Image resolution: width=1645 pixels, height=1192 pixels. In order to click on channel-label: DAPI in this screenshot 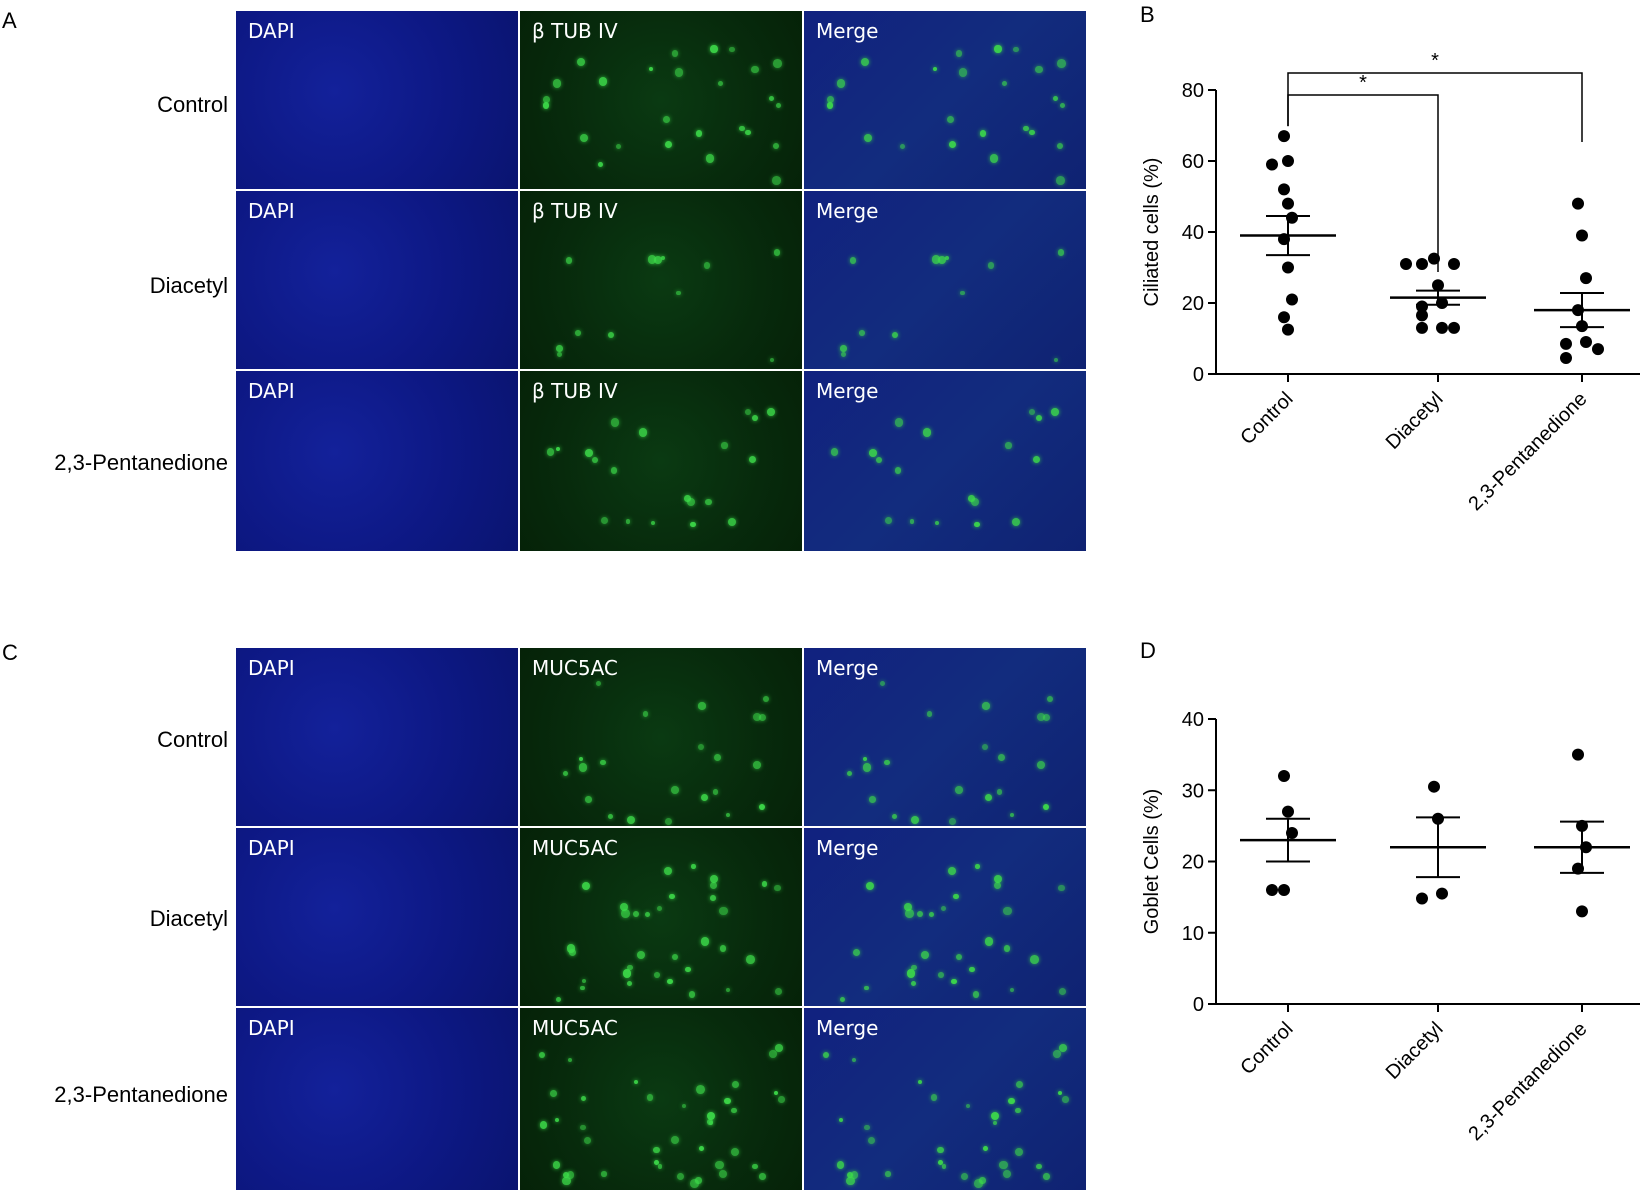, I will do `click(271, 391)`.